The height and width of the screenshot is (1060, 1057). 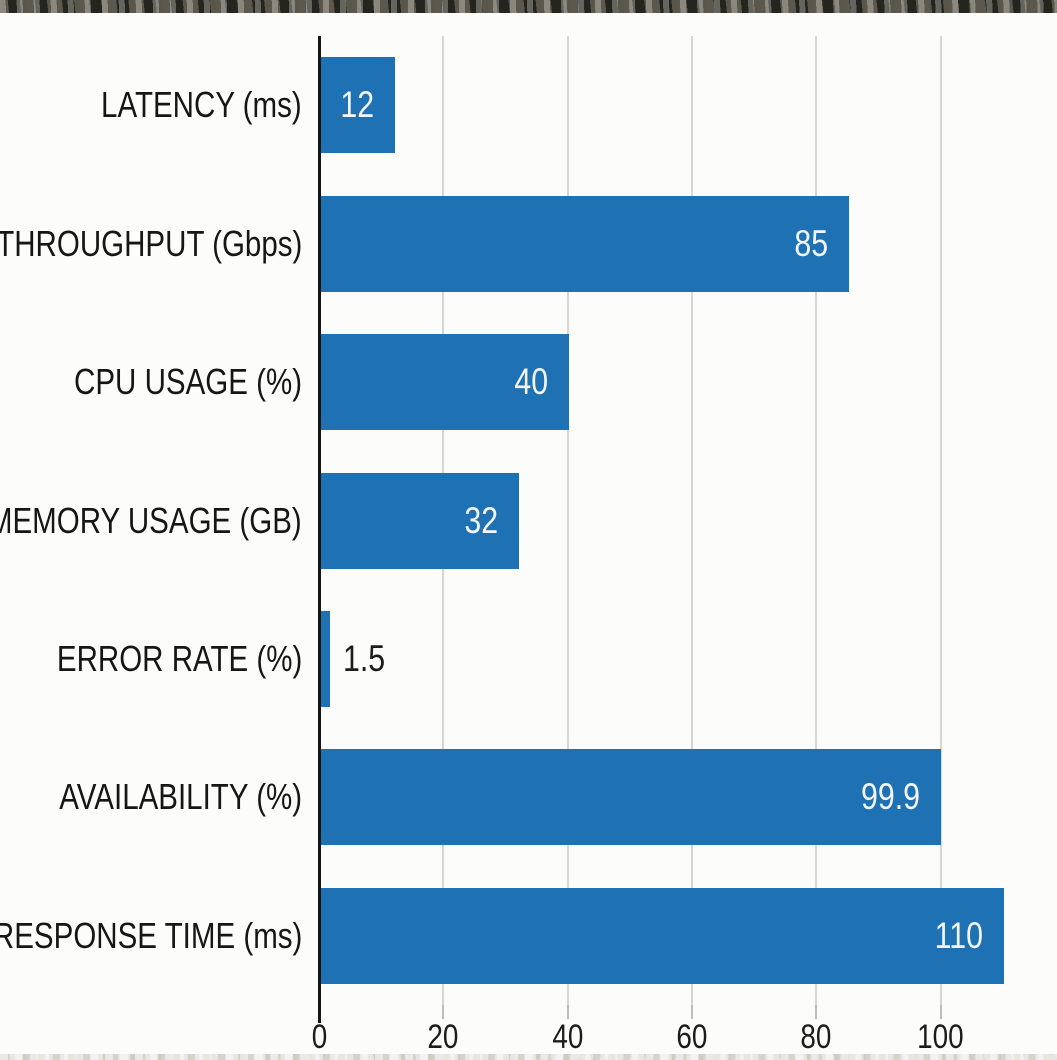 What do you see at coordinates (662, 935) in the screenshot?
I see `bar: 110` at bounding box center [662, 935].